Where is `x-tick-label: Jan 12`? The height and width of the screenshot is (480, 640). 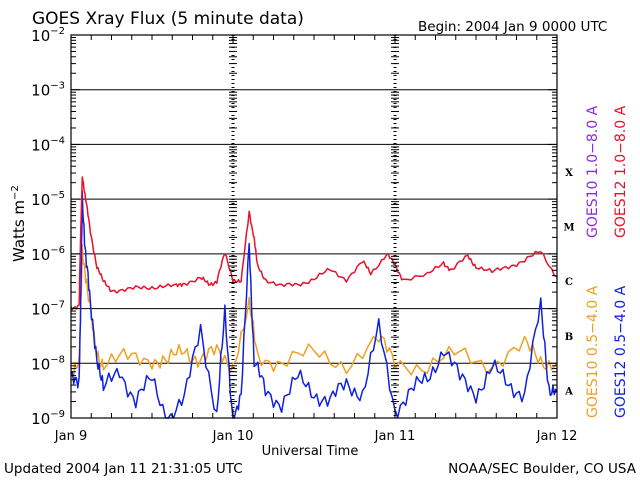
x-tick-label: Jan 12 is located at coordinates (557, 436).